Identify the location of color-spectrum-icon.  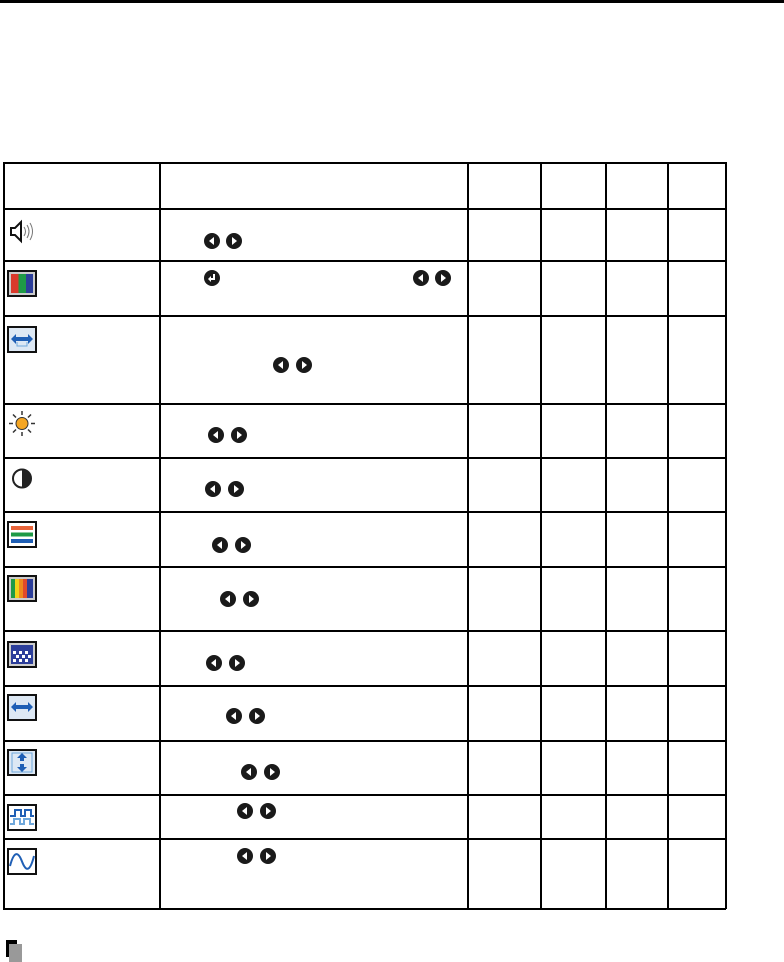
(22, 588).